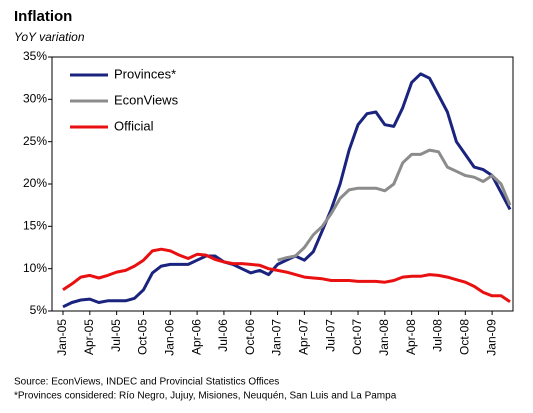 The image size is (533, 413). Describe the element at coordinates (464, 337) in the screenshot. I see `x-tick-label: Oct-08` at that location.